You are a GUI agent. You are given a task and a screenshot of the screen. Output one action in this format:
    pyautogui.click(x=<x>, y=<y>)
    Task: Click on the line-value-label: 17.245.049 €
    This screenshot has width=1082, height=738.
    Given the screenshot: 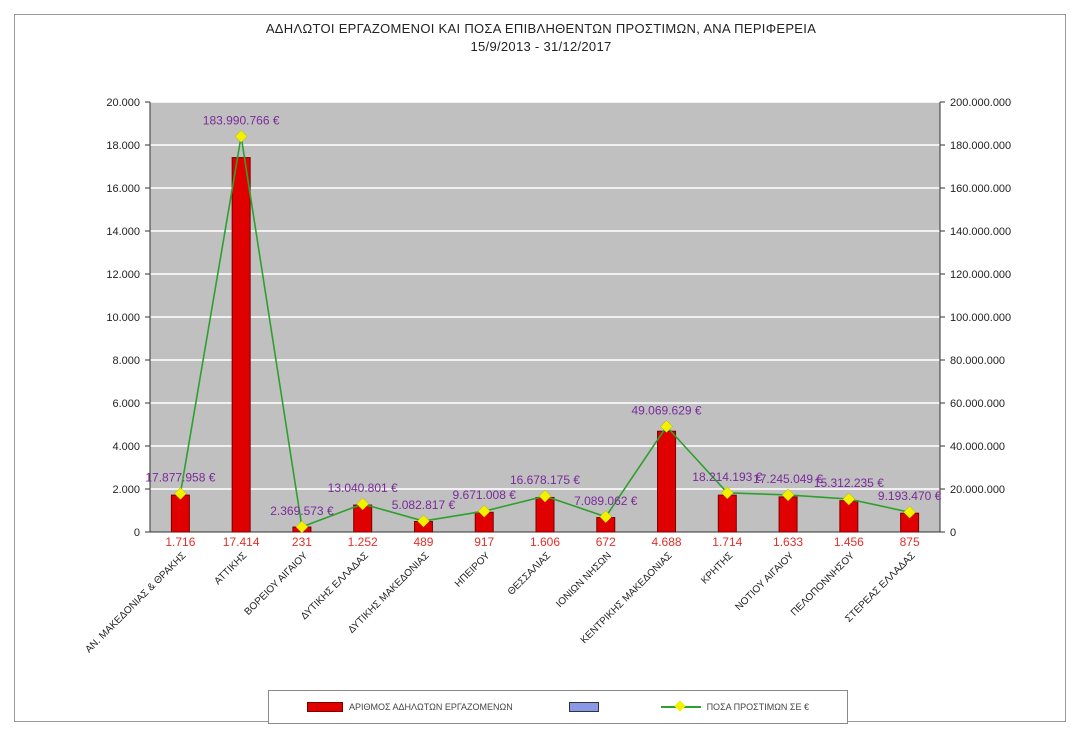 What is the action you would take?
    pyautogui.click(x=788, y=479)
    